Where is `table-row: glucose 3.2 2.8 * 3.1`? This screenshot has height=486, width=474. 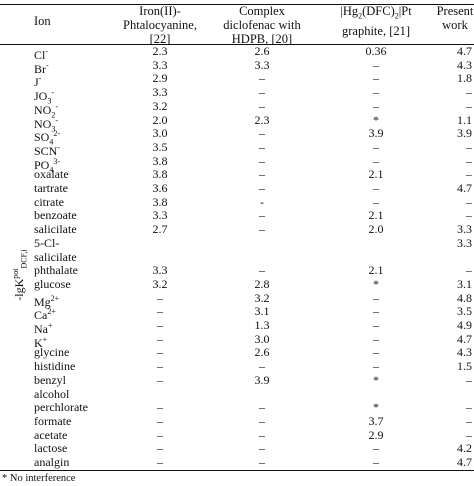
table-row: glucose 3.2 2.8 * 3.1 is located at coordinates (237, 284).